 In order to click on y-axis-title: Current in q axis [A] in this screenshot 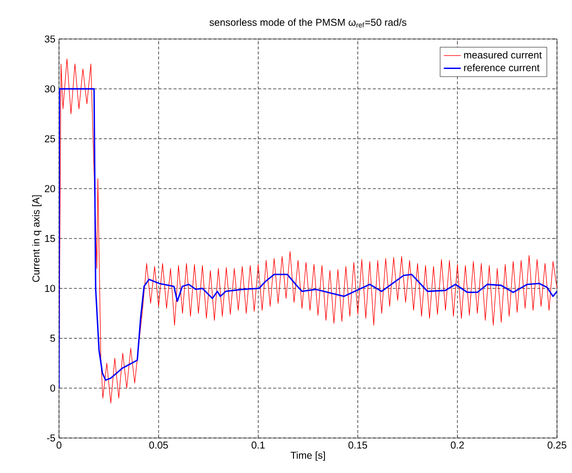, I will do `click(37, 238)`.